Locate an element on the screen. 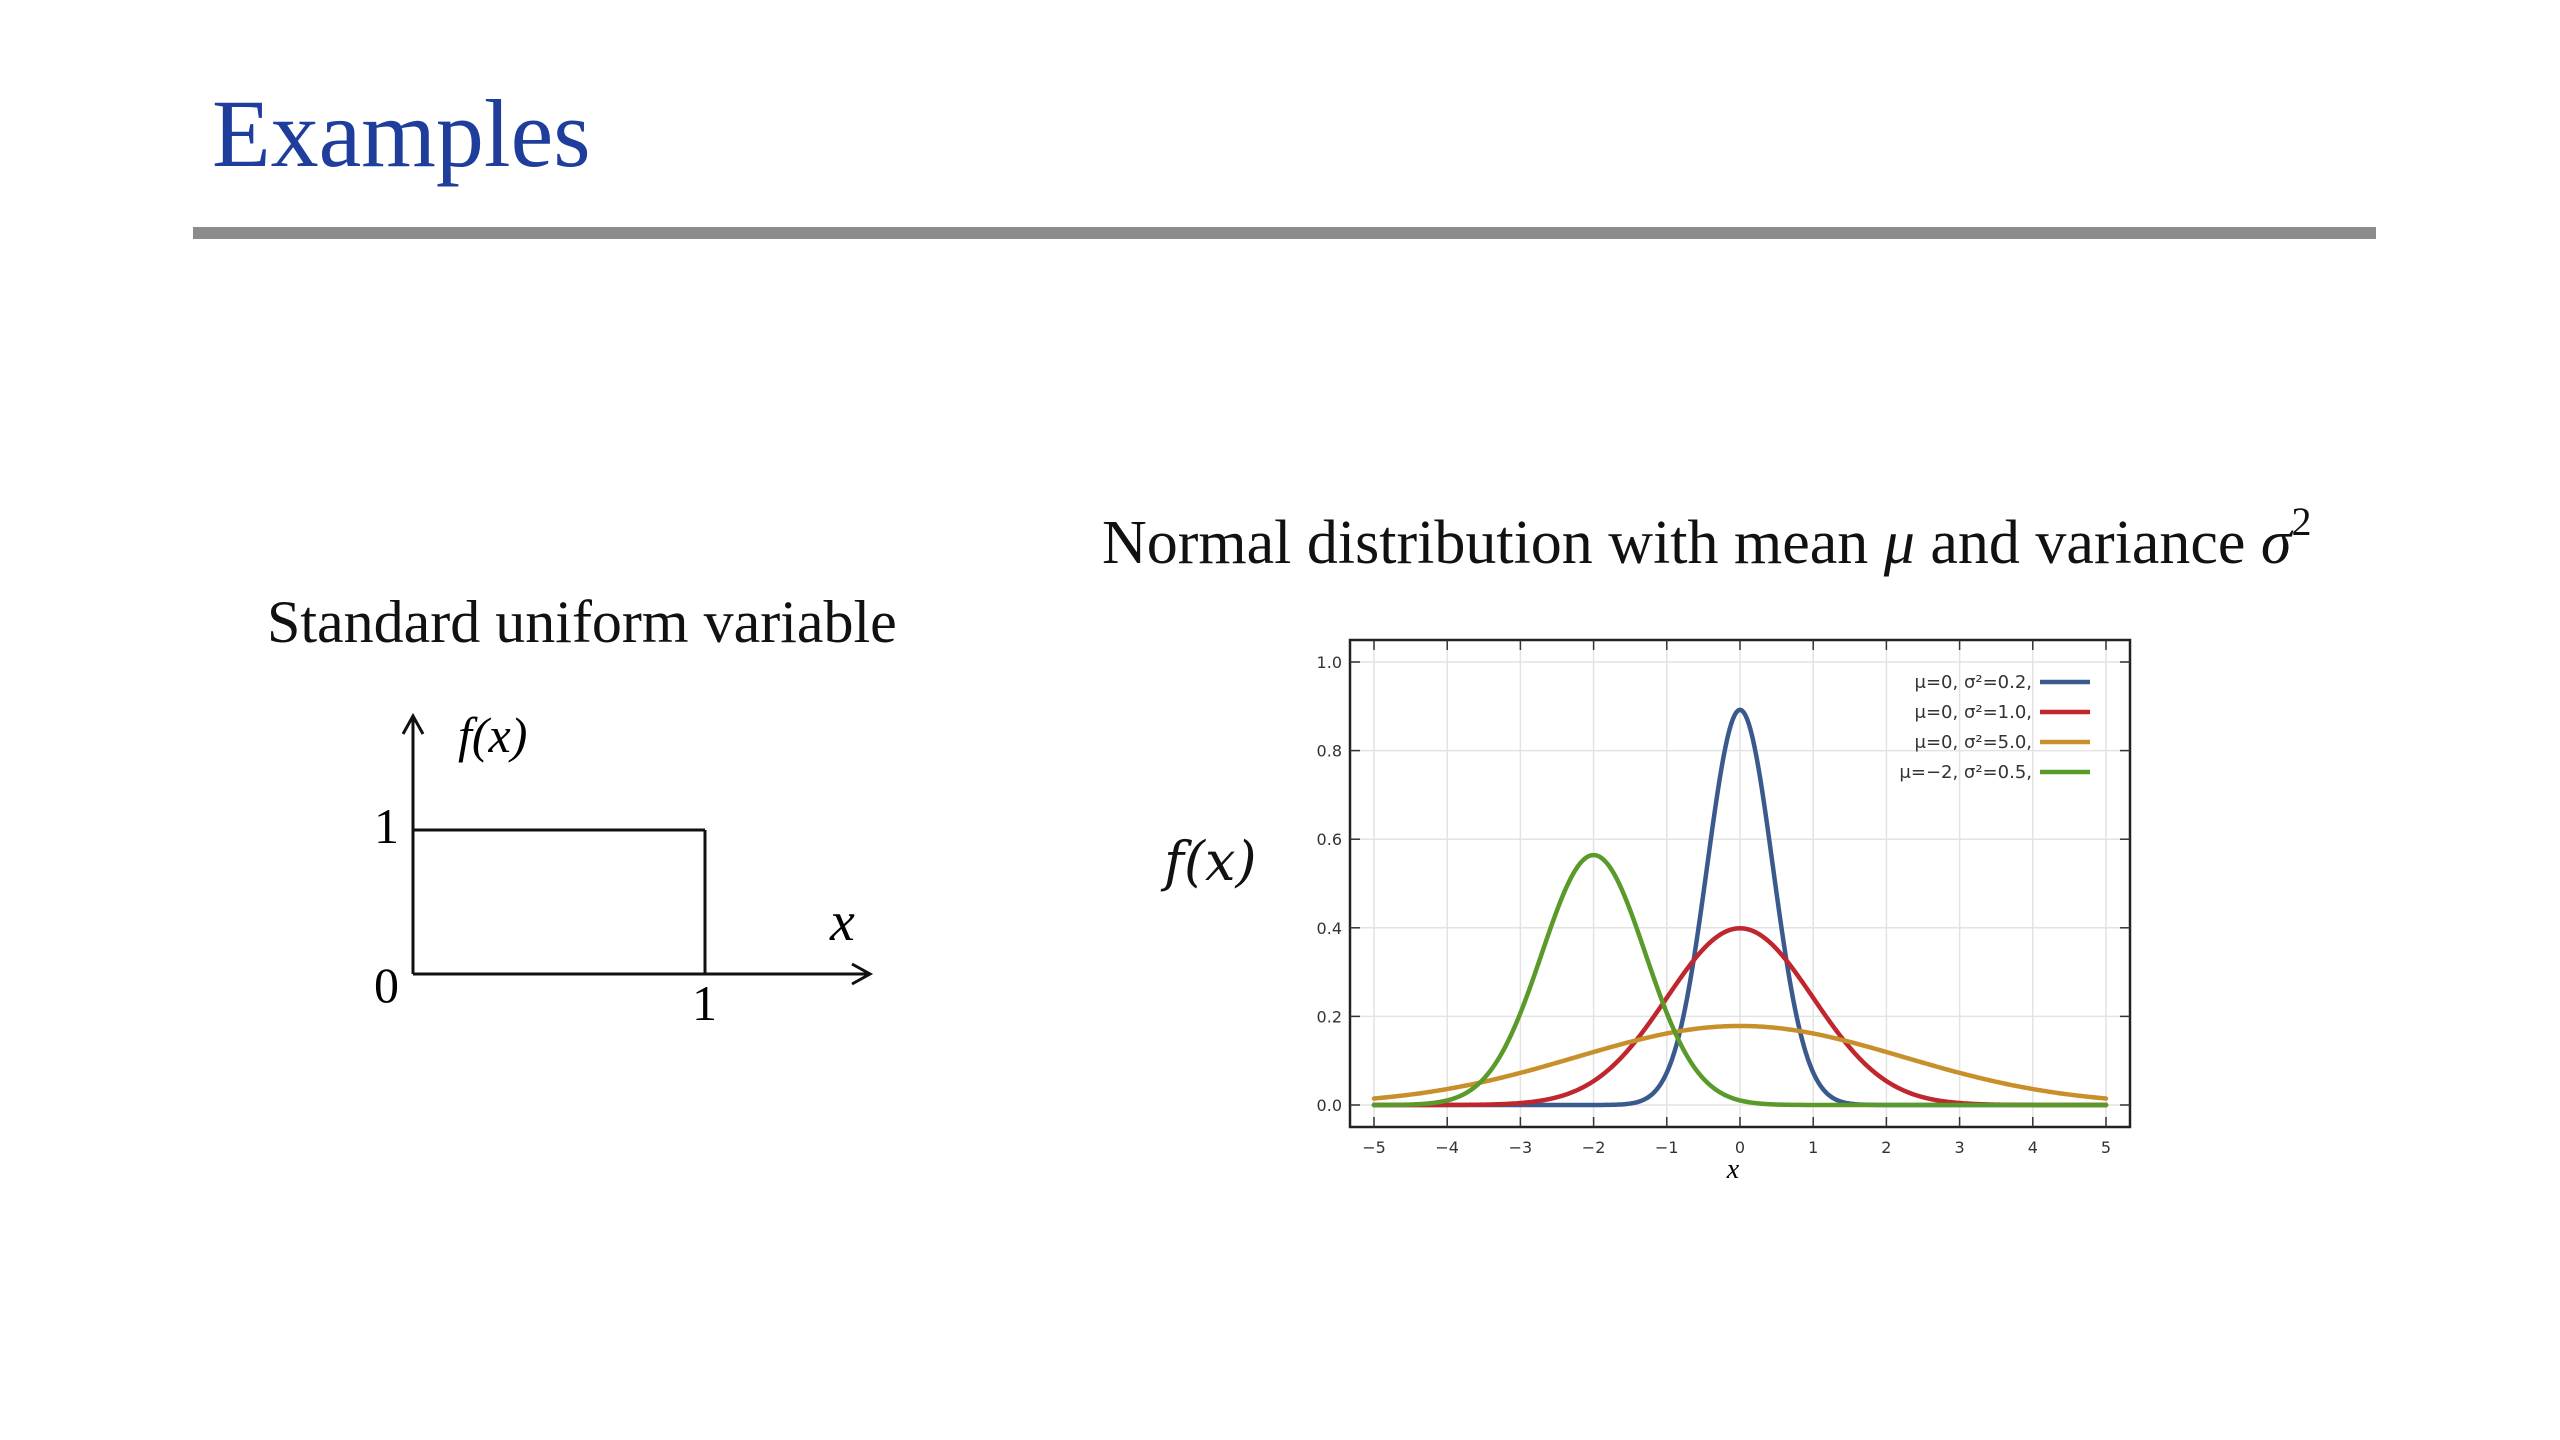 This screenshot has width=2560, height=1440. normal-caption-prefix: Normal distribution with mean is located at coordinates (1493, 543).